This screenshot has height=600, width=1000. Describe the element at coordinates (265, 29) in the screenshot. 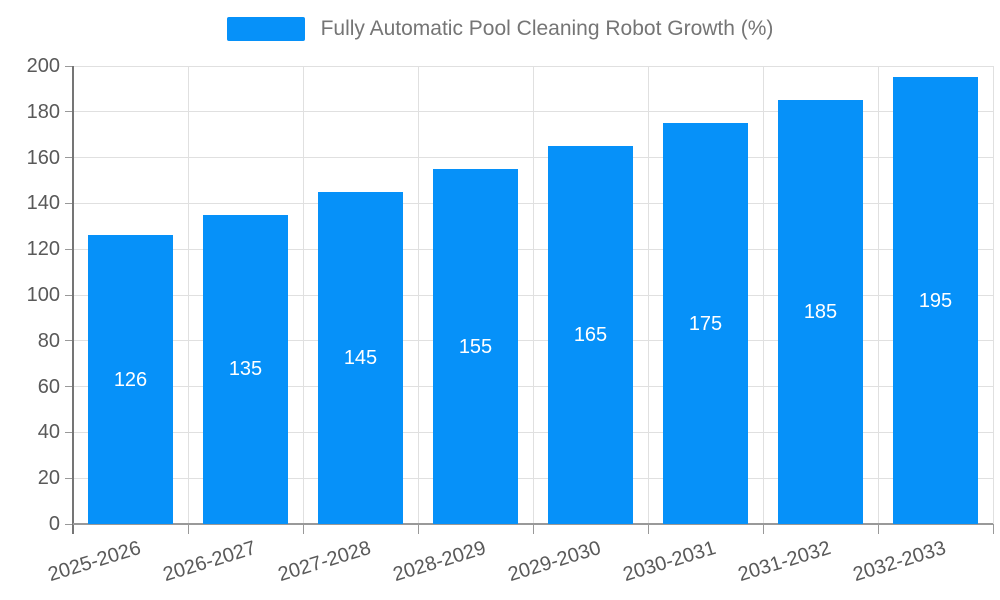

I see `legend-swatch` at that location.